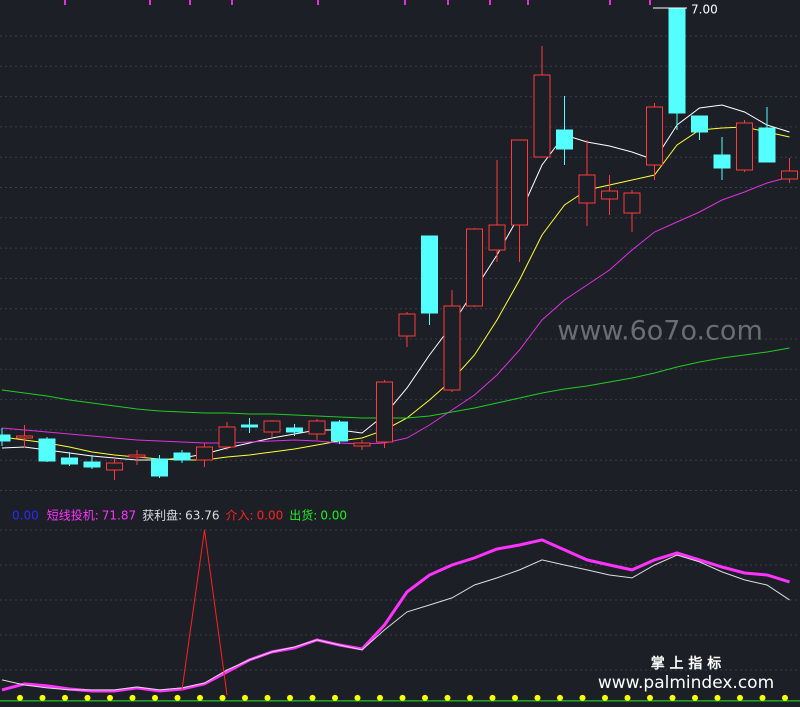  Describe the element at coordinates (162, 515) in the screenshot. I see `legend-label: 获利盘:` at that location.